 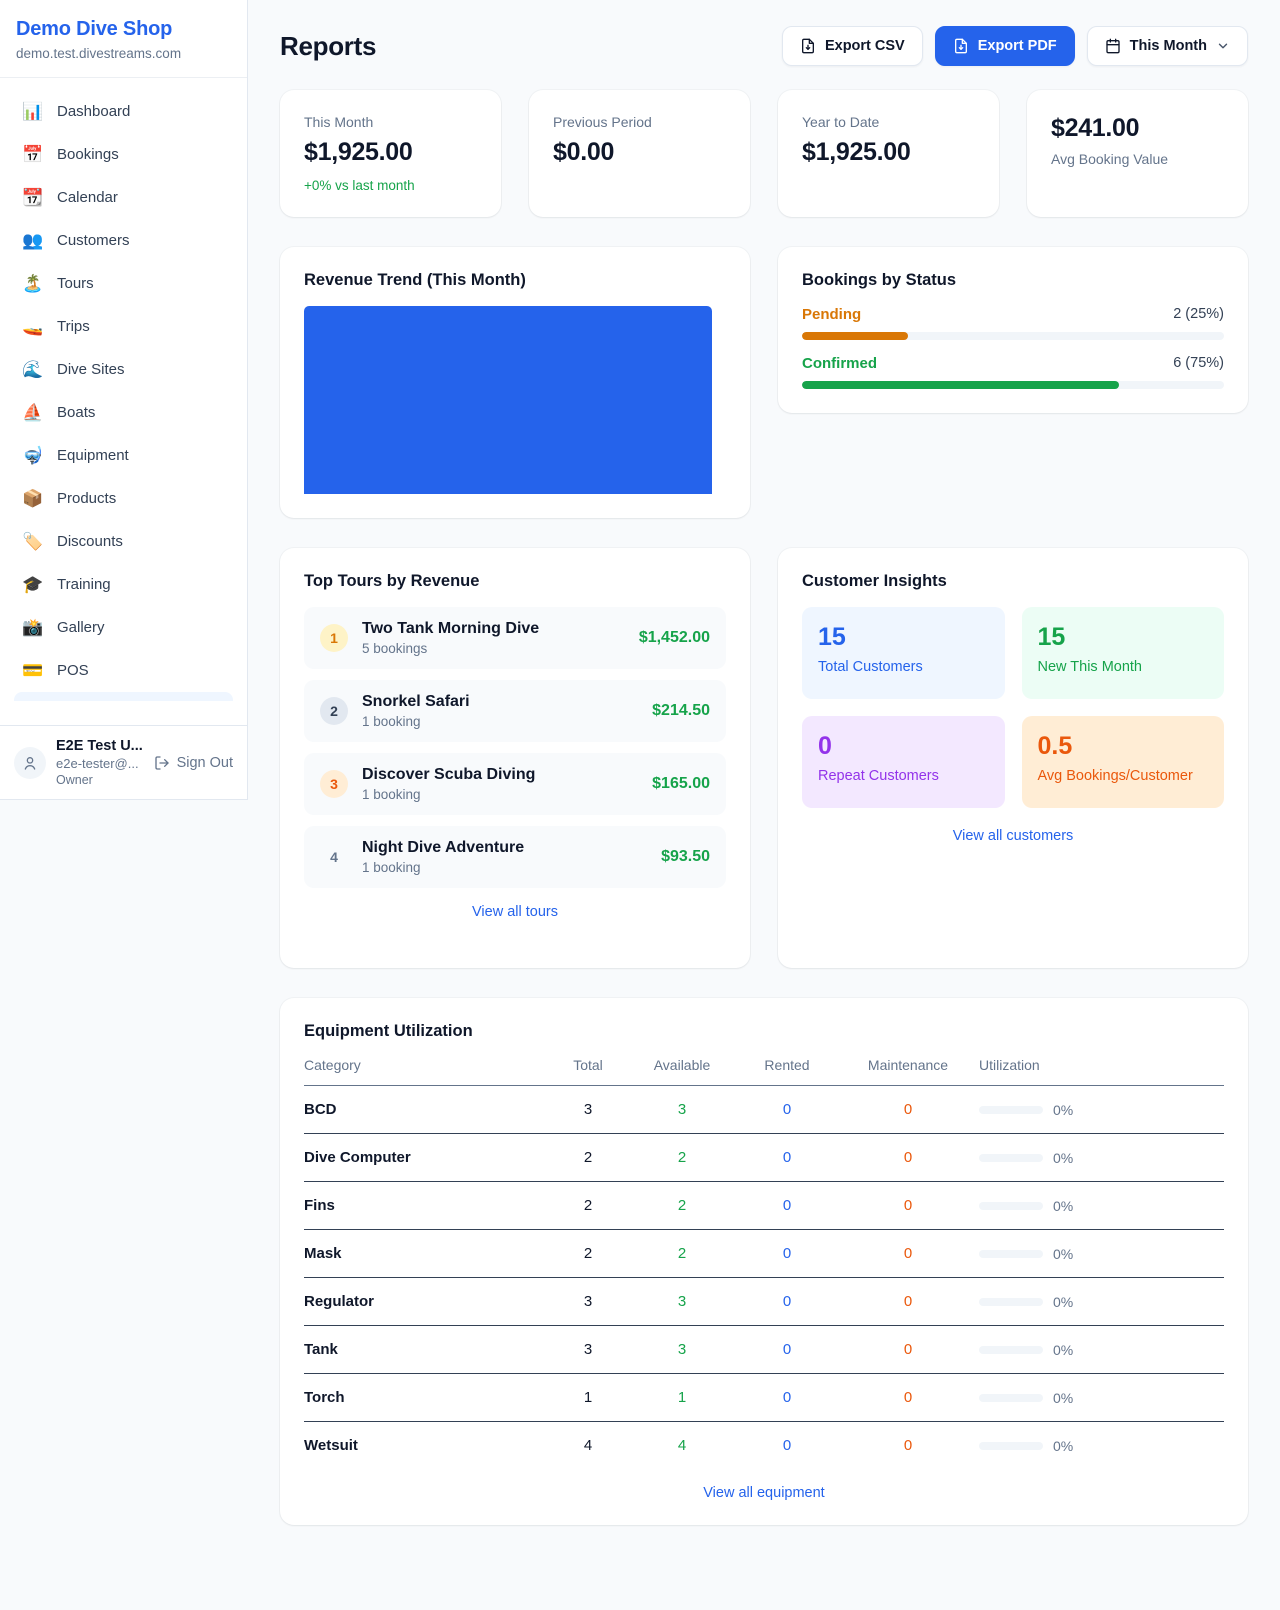 I want to click on sidebar-item-dive-sites: 🌊 Dive Sites, so click(x=123, y=369).